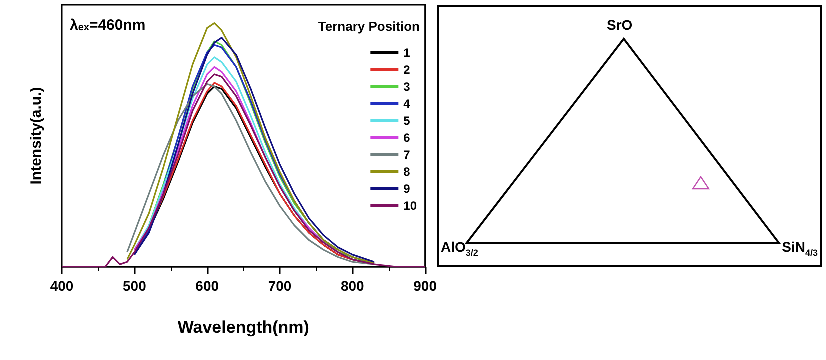 The image size is (826, 360). What do you see at coordinates (407, 87) in the screenshot?
I see `legend-label: 3` at bounding box center [407, 87].